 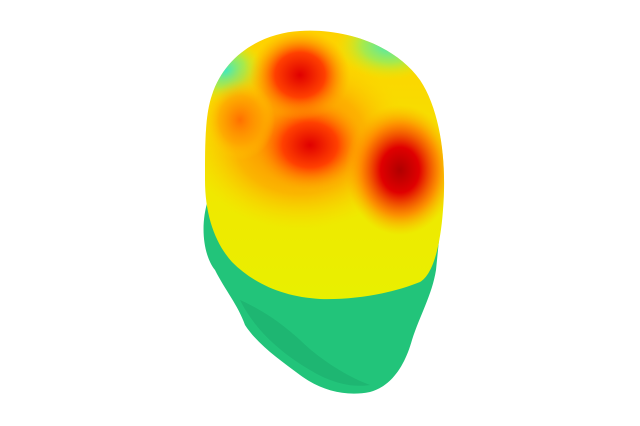 What do you see at coordinates (310, 145) in the screenshot?
I see `high-region-center` at bounding box center [310, 145].